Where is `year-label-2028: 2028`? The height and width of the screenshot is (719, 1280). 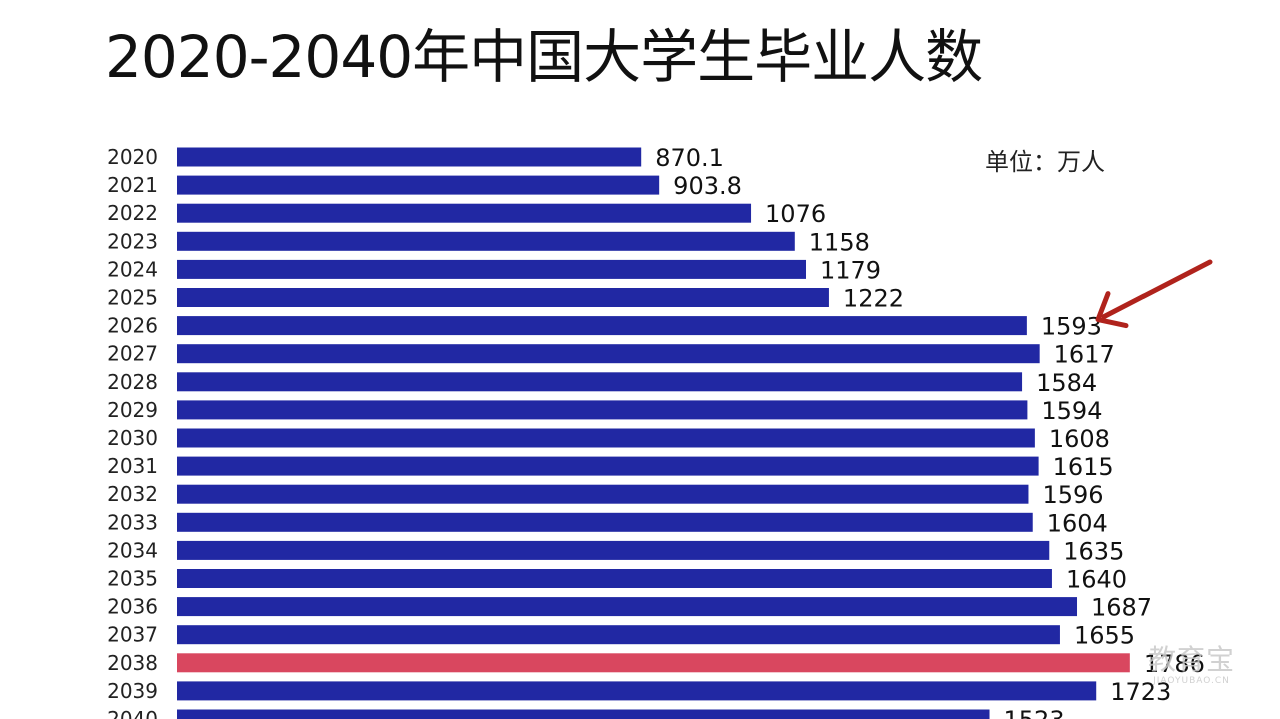
year-label-2028: 2028 is located at coordinates (132, 382).